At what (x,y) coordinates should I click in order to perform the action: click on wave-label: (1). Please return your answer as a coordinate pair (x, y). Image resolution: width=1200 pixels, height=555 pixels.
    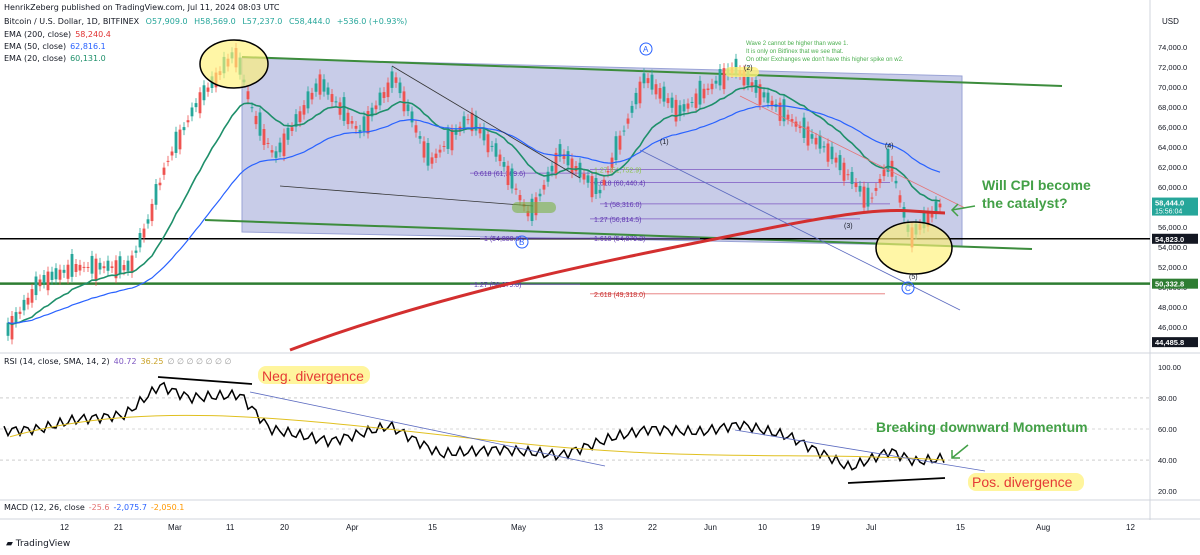
    Looking at the image, I should click on (664, 142).